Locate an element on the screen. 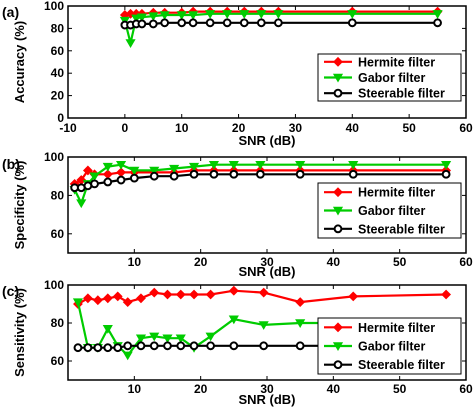 The height and width of the screenshot is (408, 474). legend-label: Steerable filter is located at coordinates (401, 229).